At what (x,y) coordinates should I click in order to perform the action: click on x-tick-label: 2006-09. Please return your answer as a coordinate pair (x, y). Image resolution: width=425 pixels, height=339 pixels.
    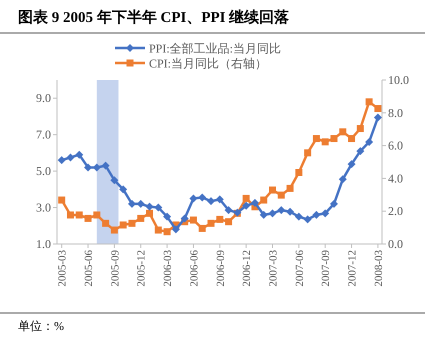
    Looking at the image, I should click on (220, 268).